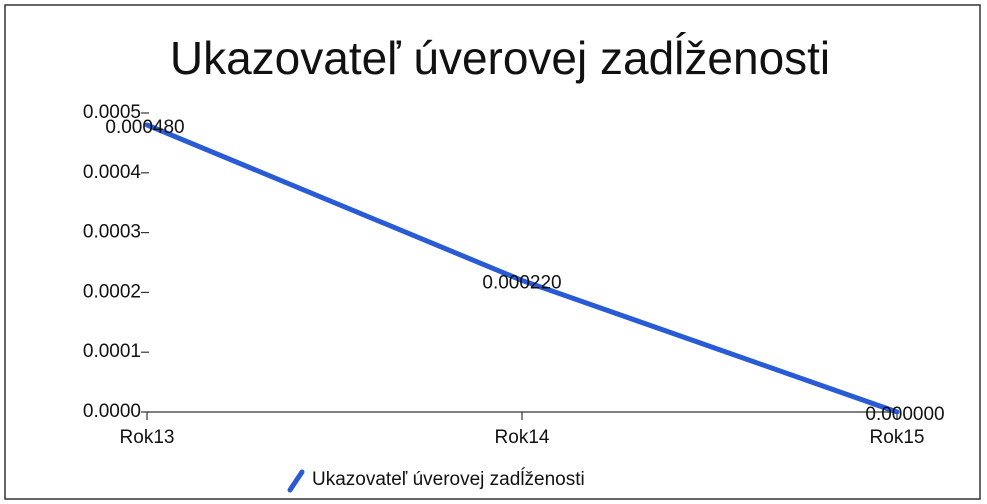  What do you see at coordinates (112, 351) in the screenshot?
I see `y-tick-label: 0.0001` at bounding box center [112, 351].